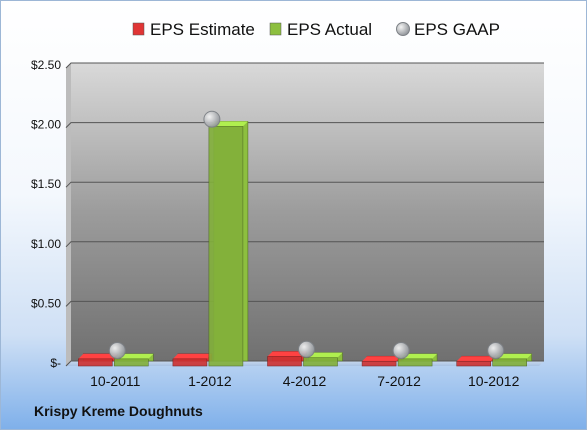  Describe the element at coordinates (202, 29) in the screenshot. I see `legend-label: EPS Estimate` at that location.